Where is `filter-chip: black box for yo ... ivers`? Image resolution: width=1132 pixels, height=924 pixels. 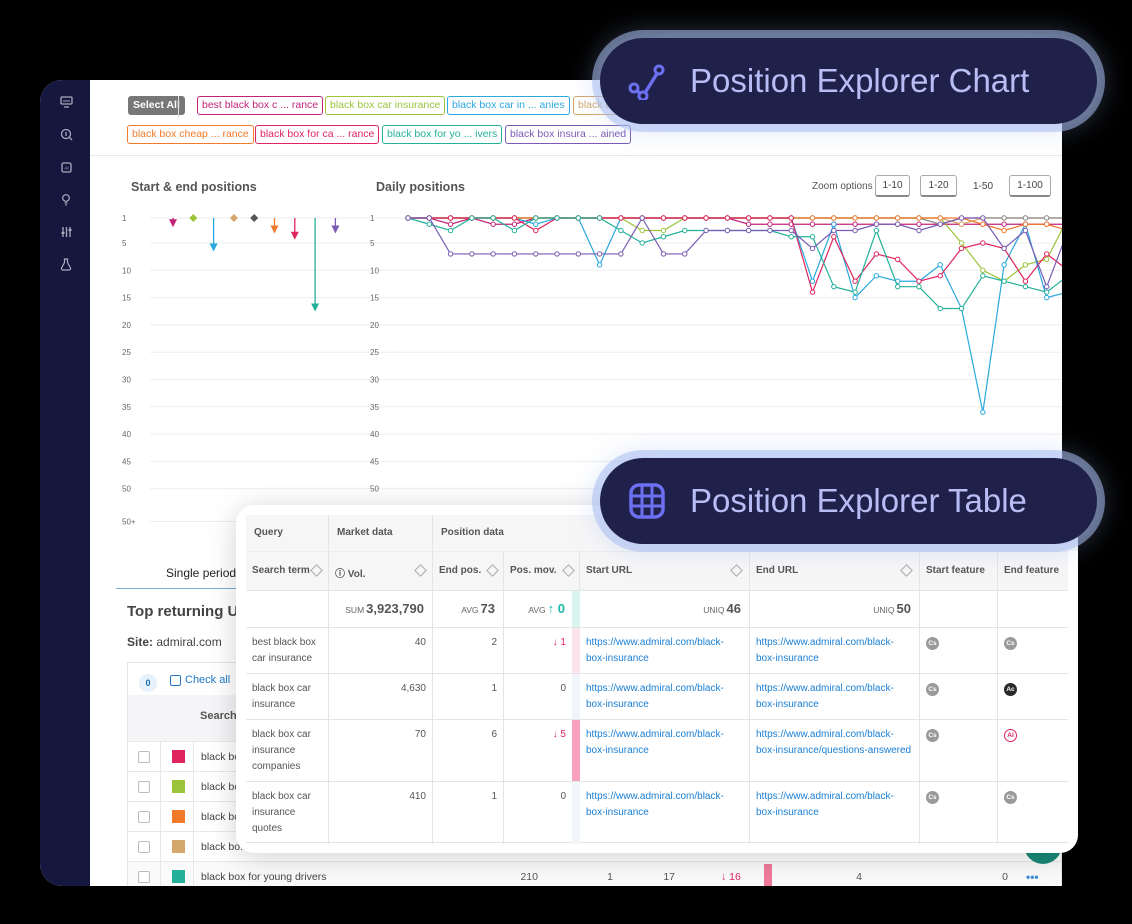 filter-chip: black box for yo ... ivers is located at coordinates (442, 134).